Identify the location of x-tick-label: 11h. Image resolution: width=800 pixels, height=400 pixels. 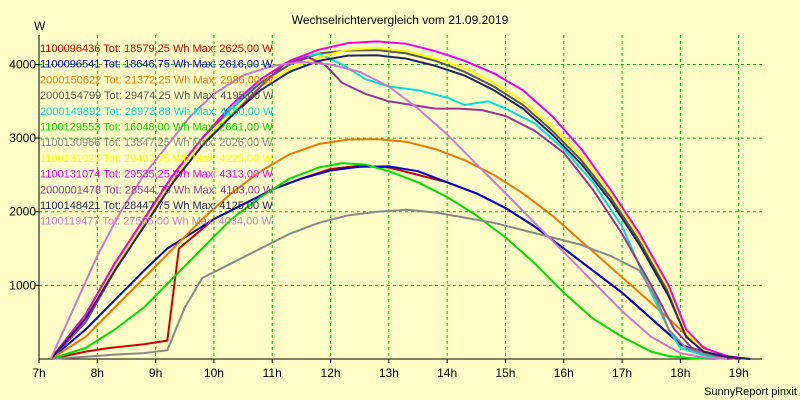
(272, 373).